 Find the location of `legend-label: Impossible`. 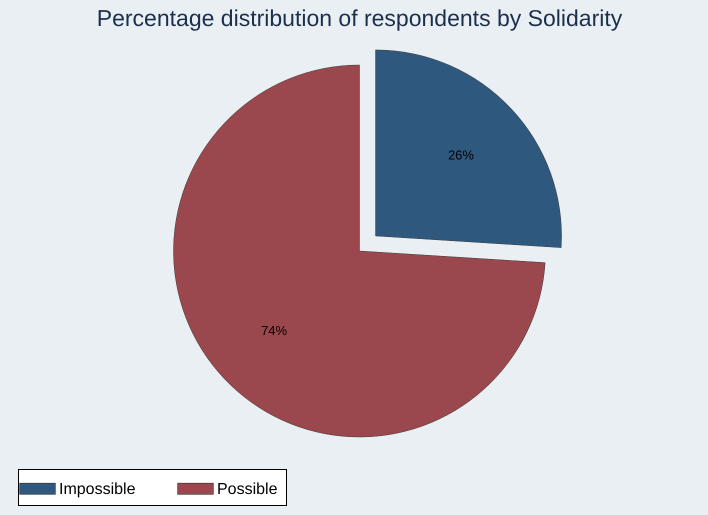

legend-label: Impossible is located at coordinates (97, 489).